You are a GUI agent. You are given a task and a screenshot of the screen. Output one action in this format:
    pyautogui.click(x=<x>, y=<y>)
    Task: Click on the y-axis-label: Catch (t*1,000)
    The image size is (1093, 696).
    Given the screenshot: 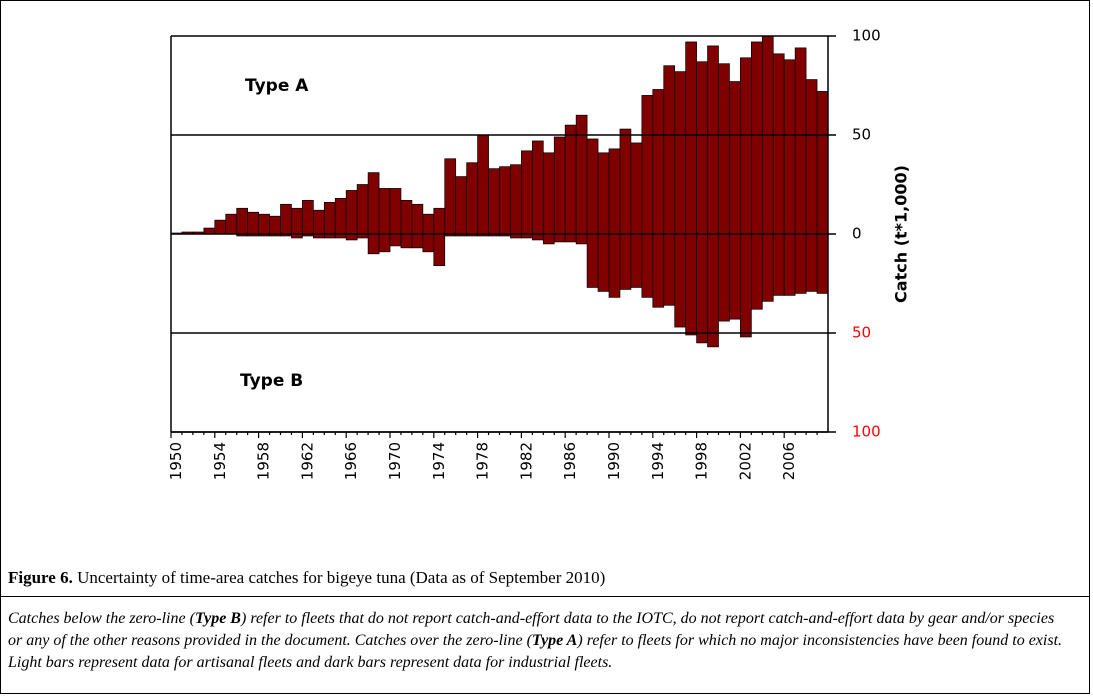 What is the action you would take?
    pyautogui.click(x=901, y=234)
    